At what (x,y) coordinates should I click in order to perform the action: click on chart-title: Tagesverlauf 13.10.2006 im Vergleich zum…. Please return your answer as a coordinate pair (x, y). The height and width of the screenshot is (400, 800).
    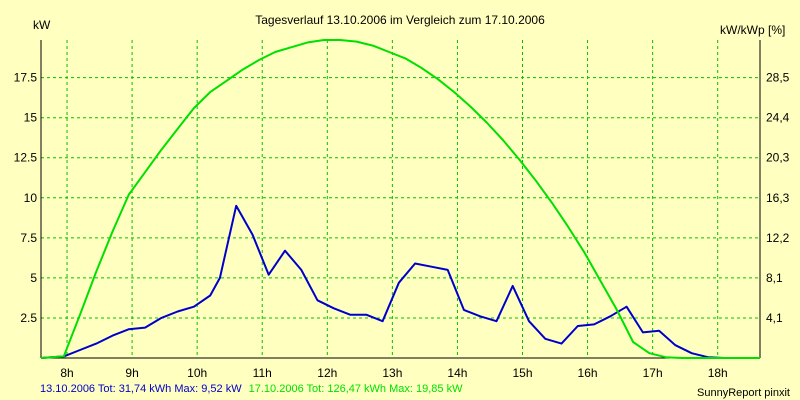
    Looking at the image, I should click on (400, 20).